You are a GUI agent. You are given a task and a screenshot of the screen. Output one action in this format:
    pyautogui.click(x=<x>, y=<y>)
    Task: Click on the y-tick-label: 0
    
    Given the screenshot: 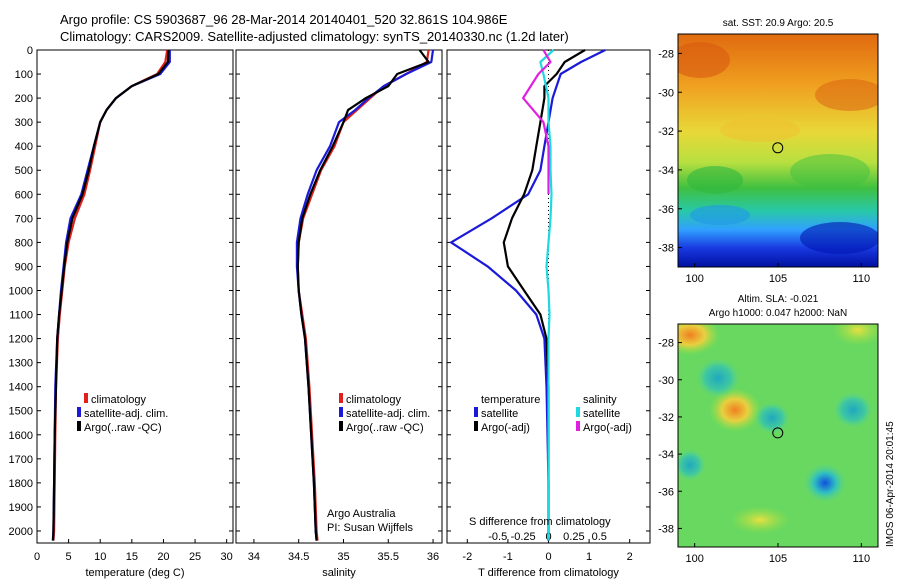 What is the action you would take?
    pyautogui.click(x=30, y=51)
    